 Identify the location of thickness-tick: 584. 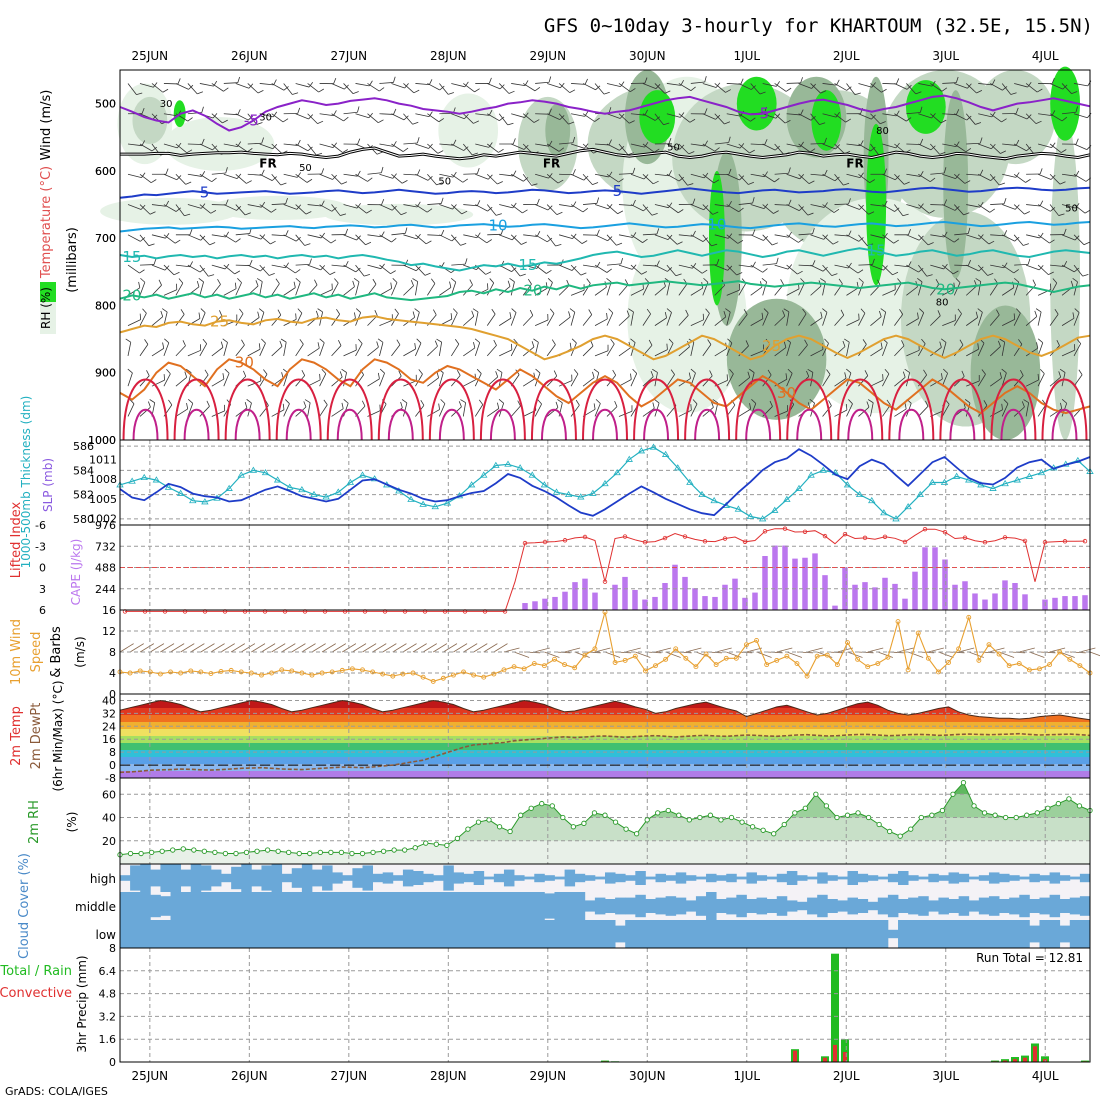
(83, 470).